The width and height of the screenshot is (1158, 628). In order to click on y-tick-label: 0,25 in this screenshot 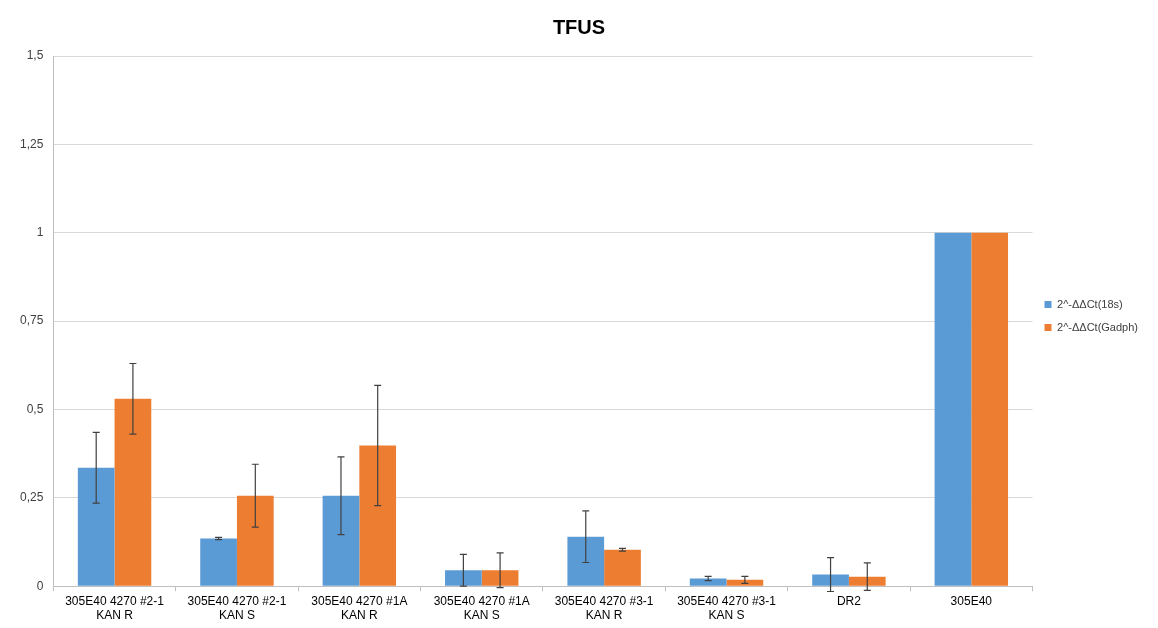, I will do `click(32, 497)`.